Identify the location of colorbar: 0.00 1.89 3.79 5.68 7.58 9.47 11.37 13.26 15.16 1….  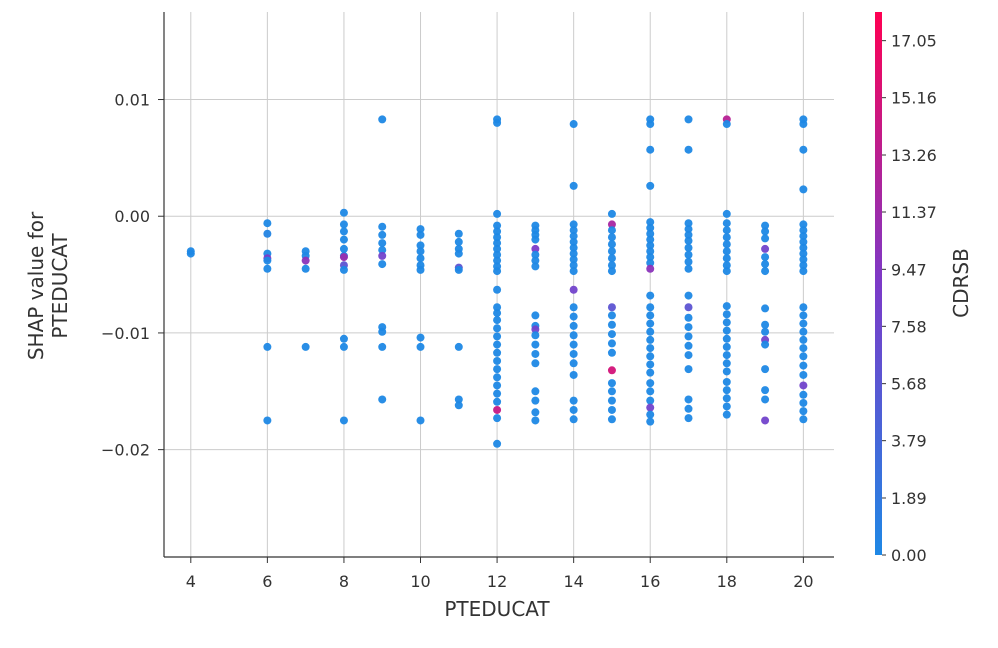
(906, 288).